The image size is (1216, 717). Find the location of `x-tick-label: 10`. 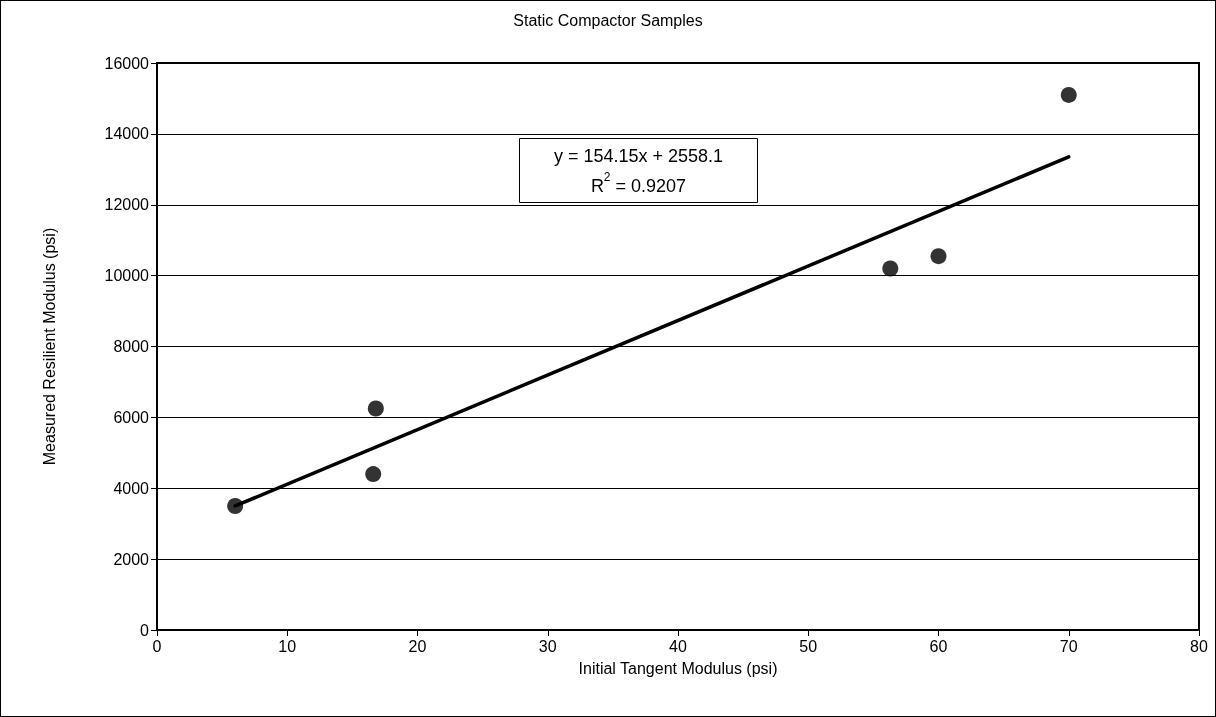

x-tick-label: 10 is located at coordinates (287, 646).